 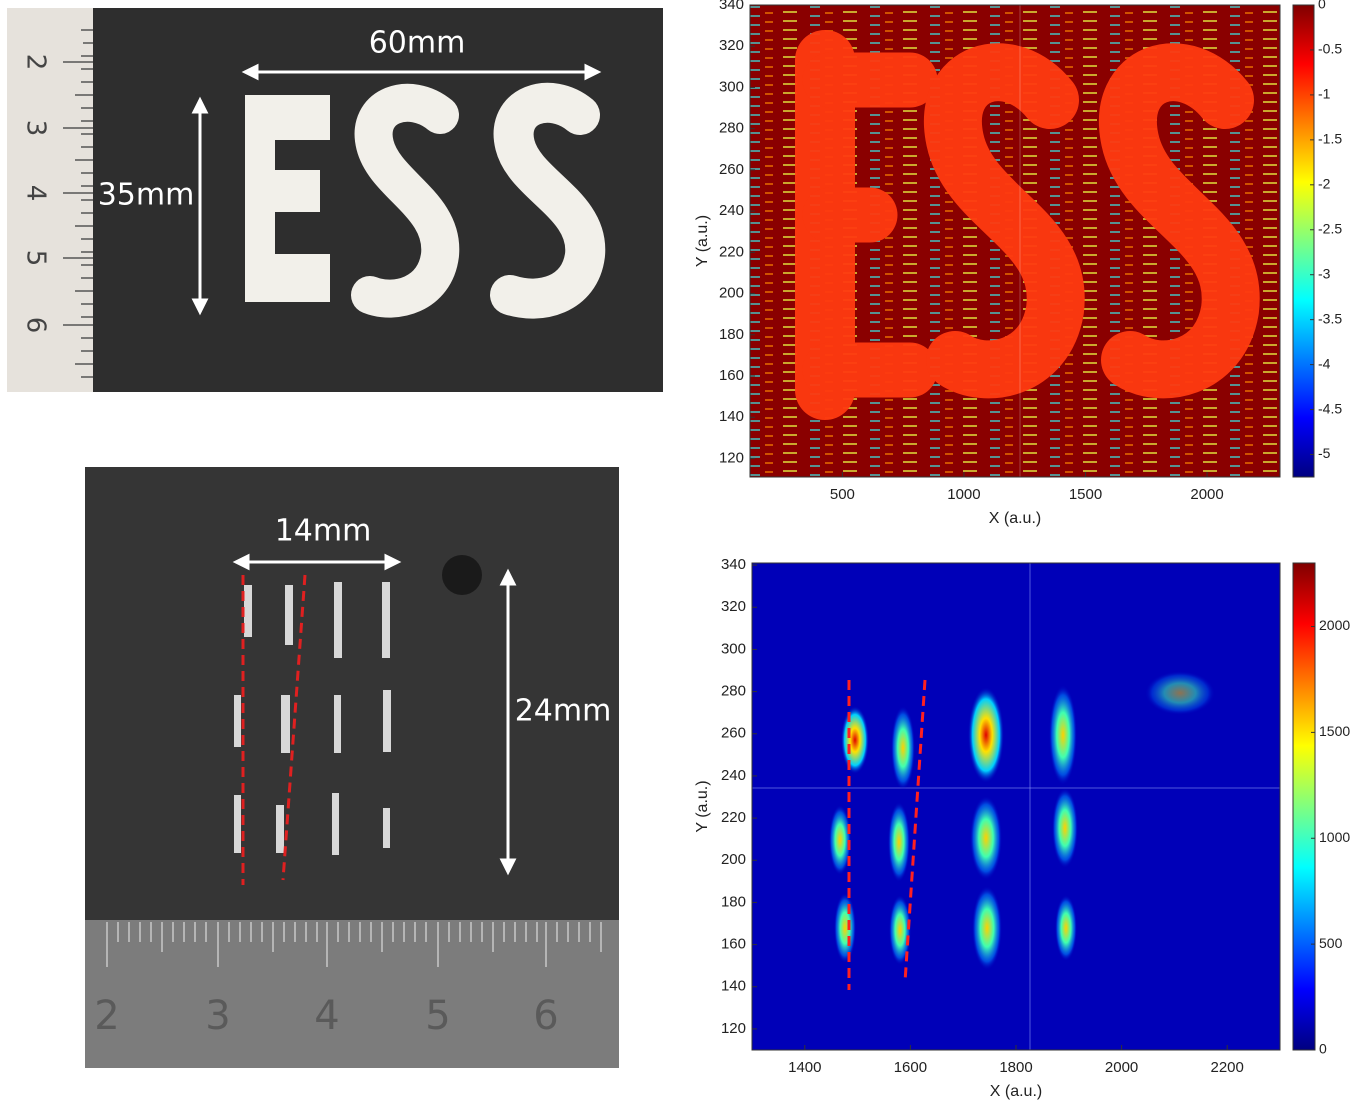 What do you see at coordinates (1334, 731) in the screenshot?
I see `colorbar-tick-label: 1500` at bounding box center [1334, 731].